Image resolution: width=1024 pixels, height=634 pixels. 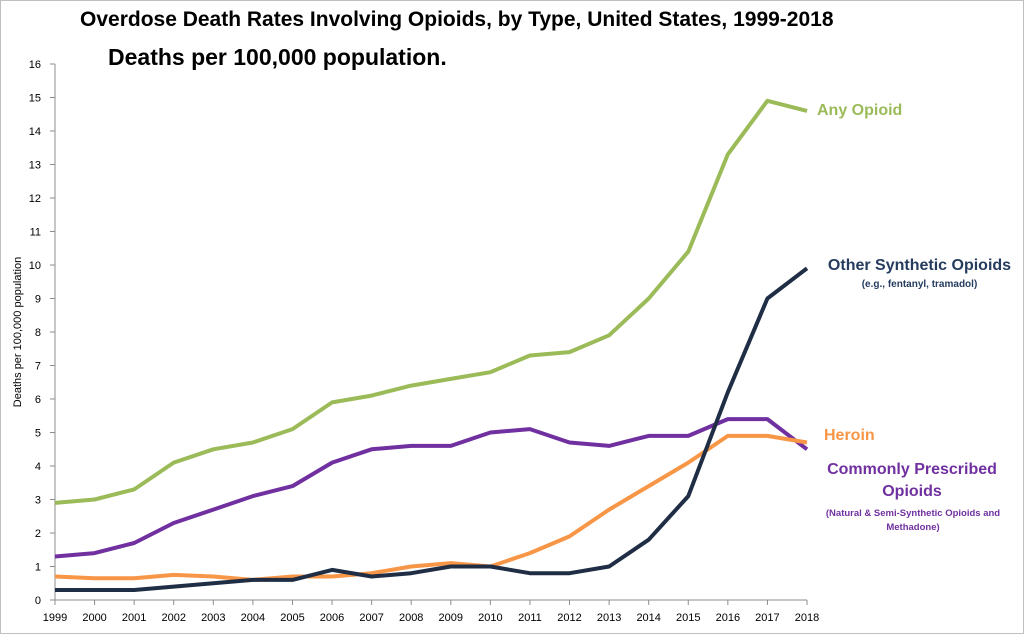 What do you see at coordinates (35, 266) in the screenshot?
I see `y-tick-label: 10` at bounding box center [35, 266].